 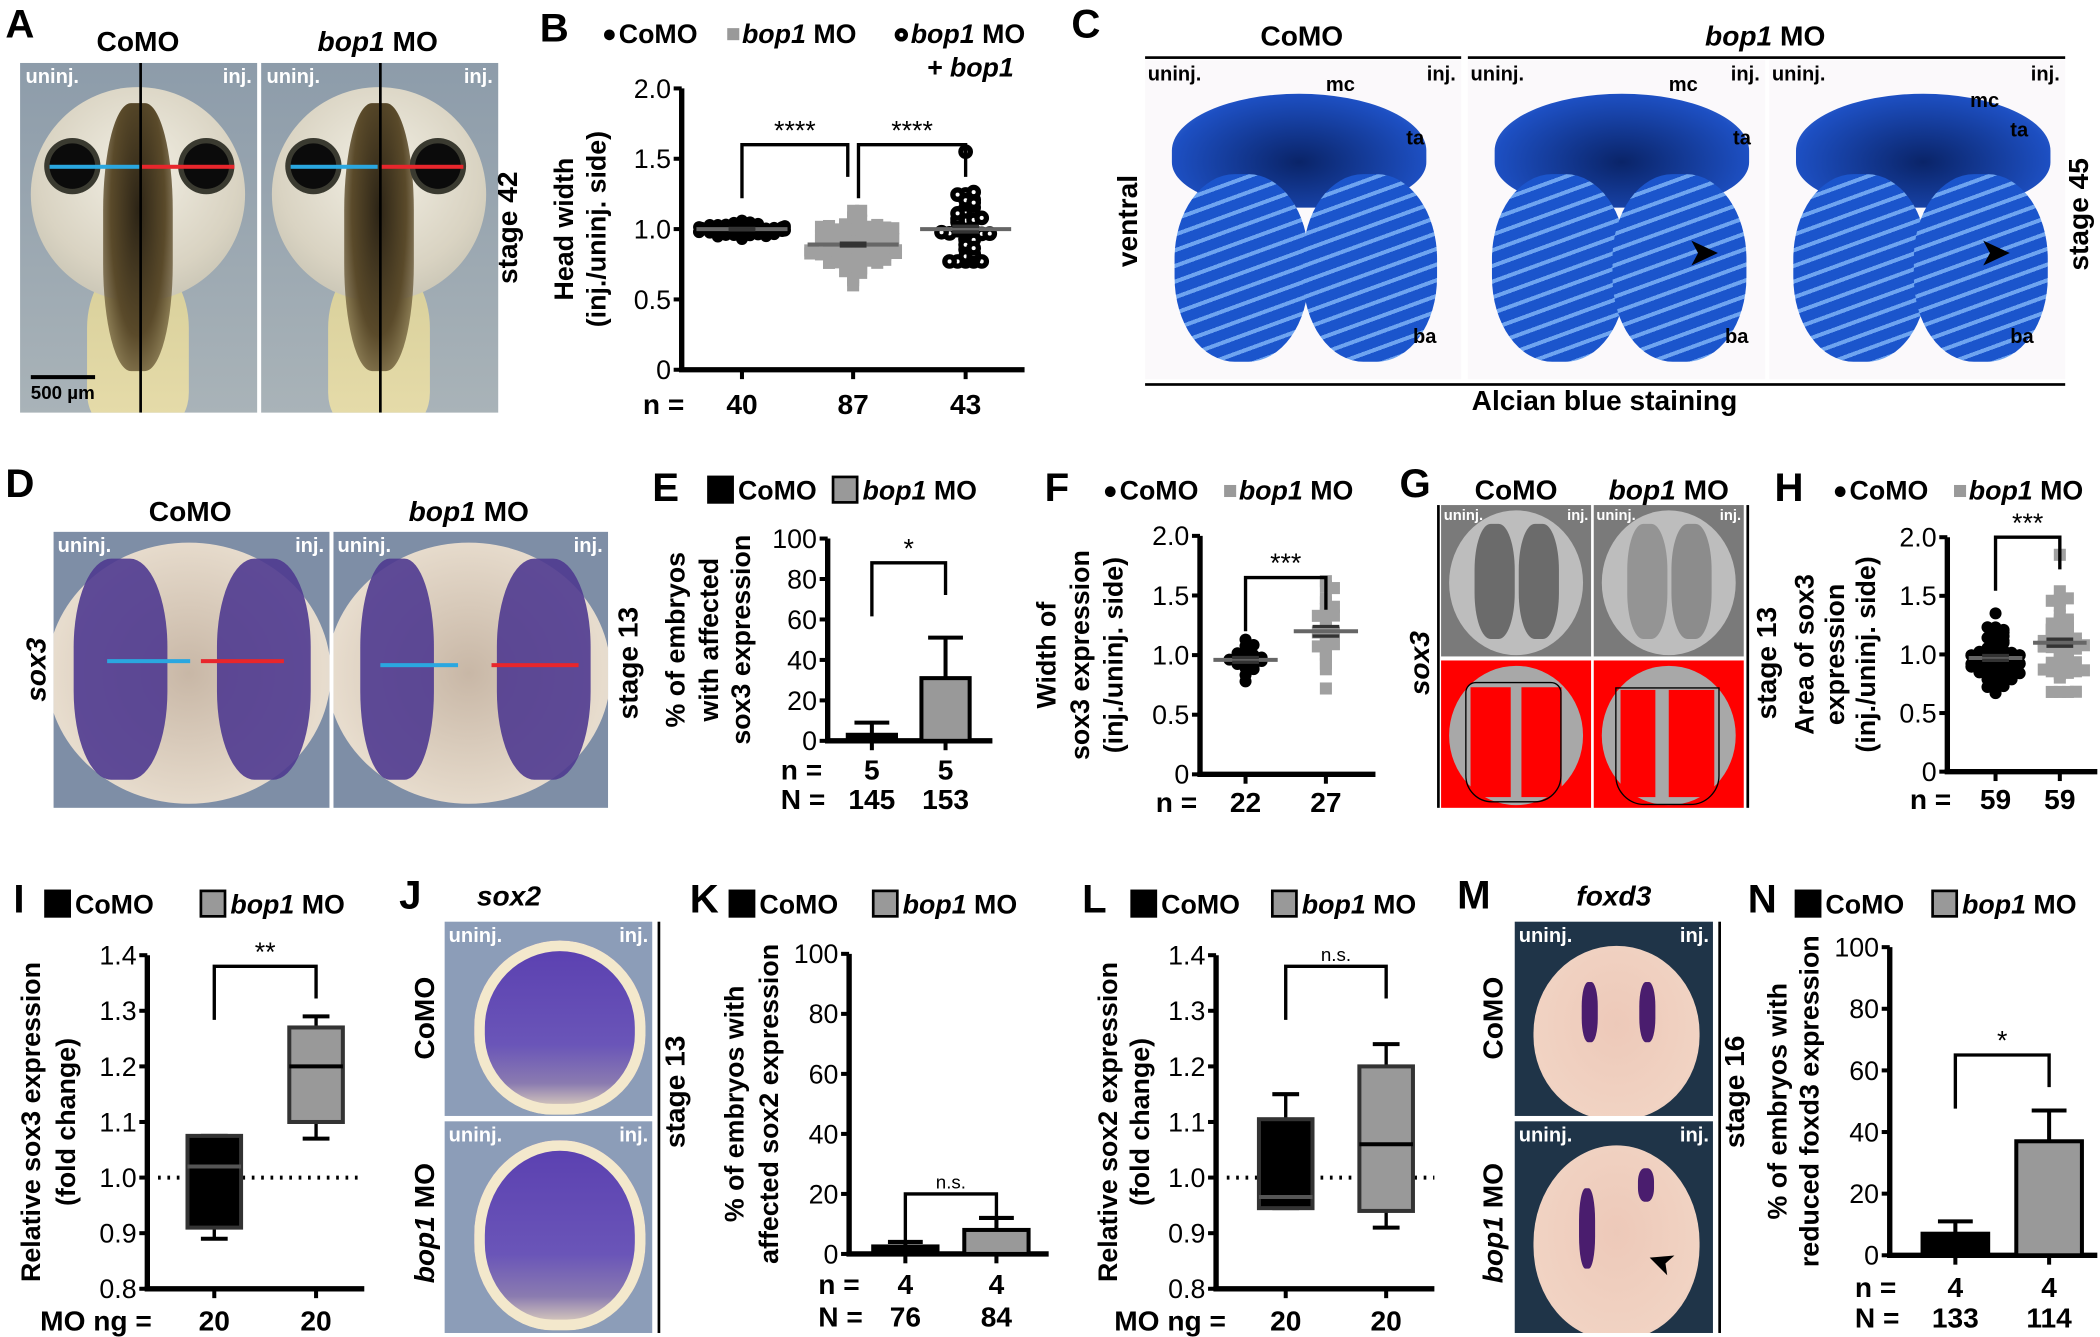 What do you see at coordinates (769, 1104) in the screenshot?
I see `y-axis-label: affected sox2 expression` at bounding box center [769, 1104].